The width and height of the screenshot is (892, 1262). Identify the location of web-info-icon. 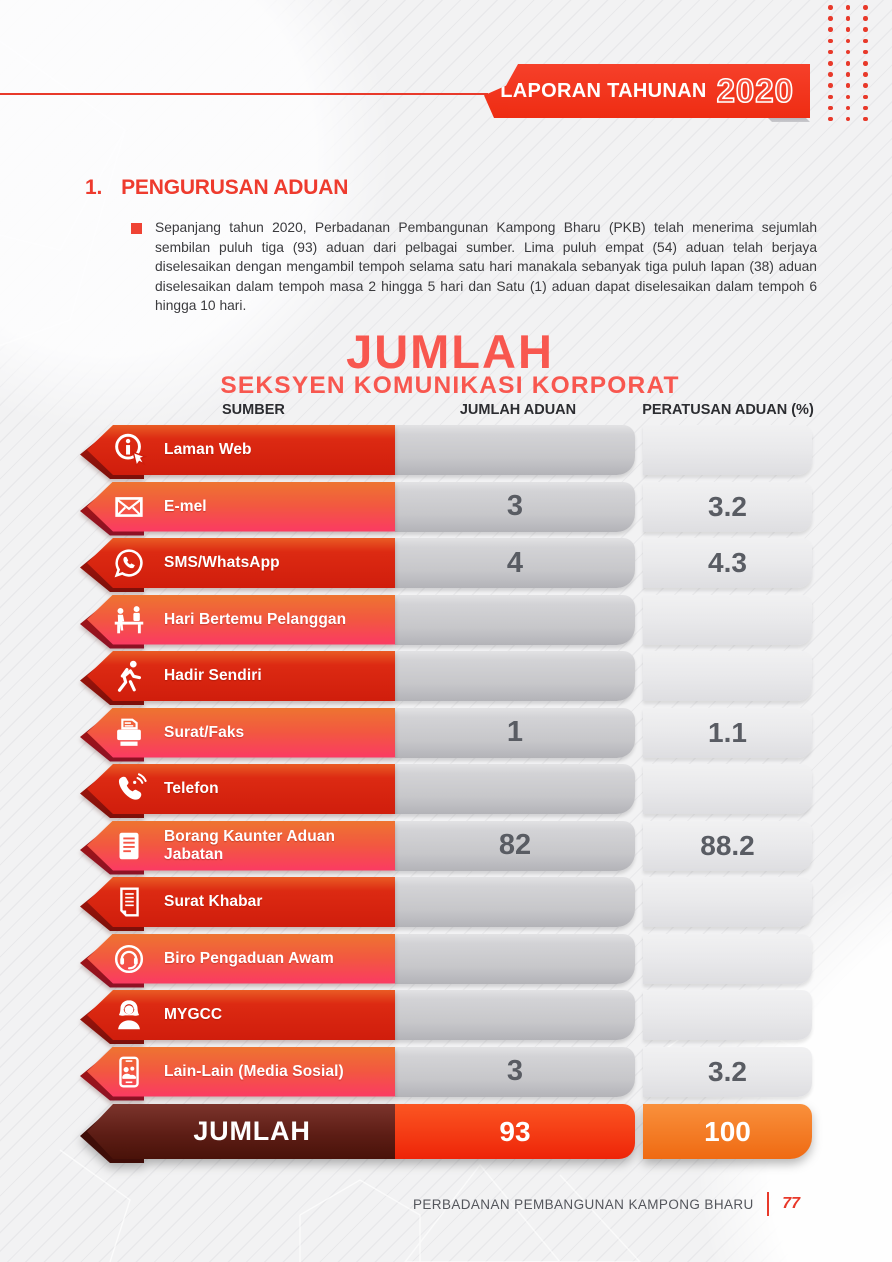
(129, 450).